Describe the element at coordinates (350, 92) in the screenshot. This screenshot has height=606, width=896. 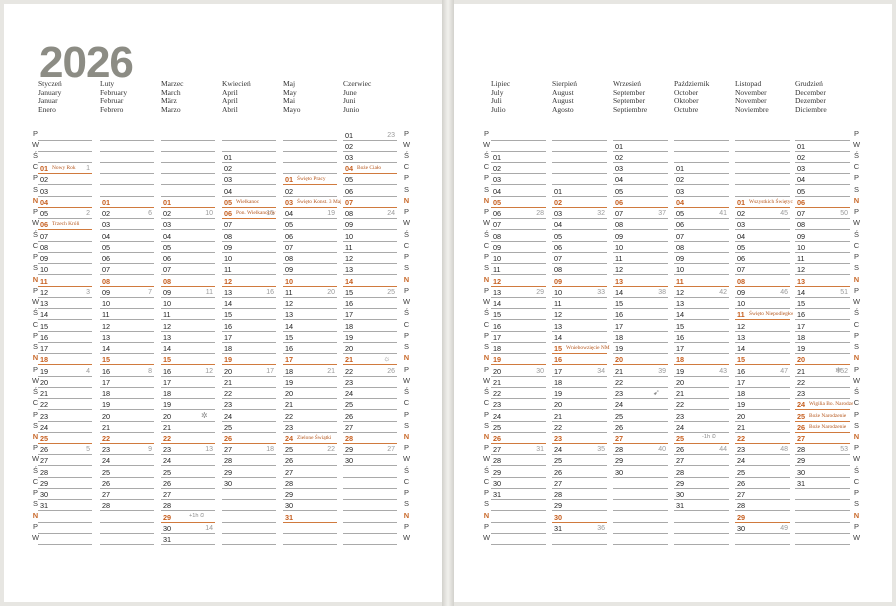
I see `month-name: June` at that location.